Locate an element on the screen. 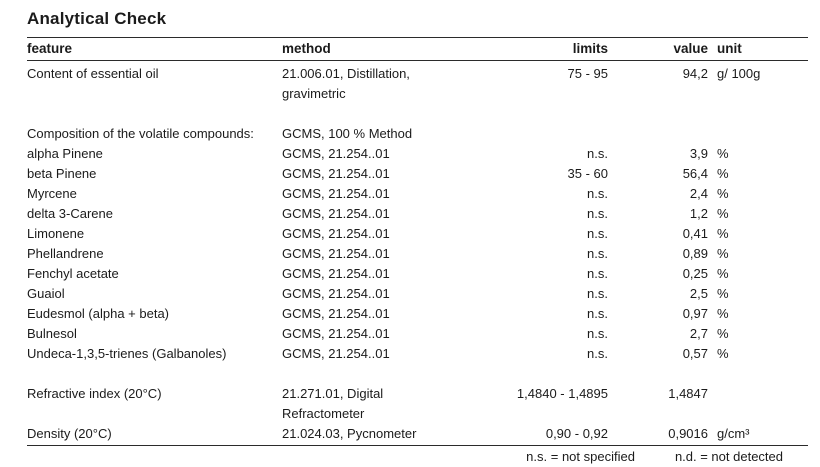  table-header-row: feature method limits value unit is located at coordinates (417, 49).